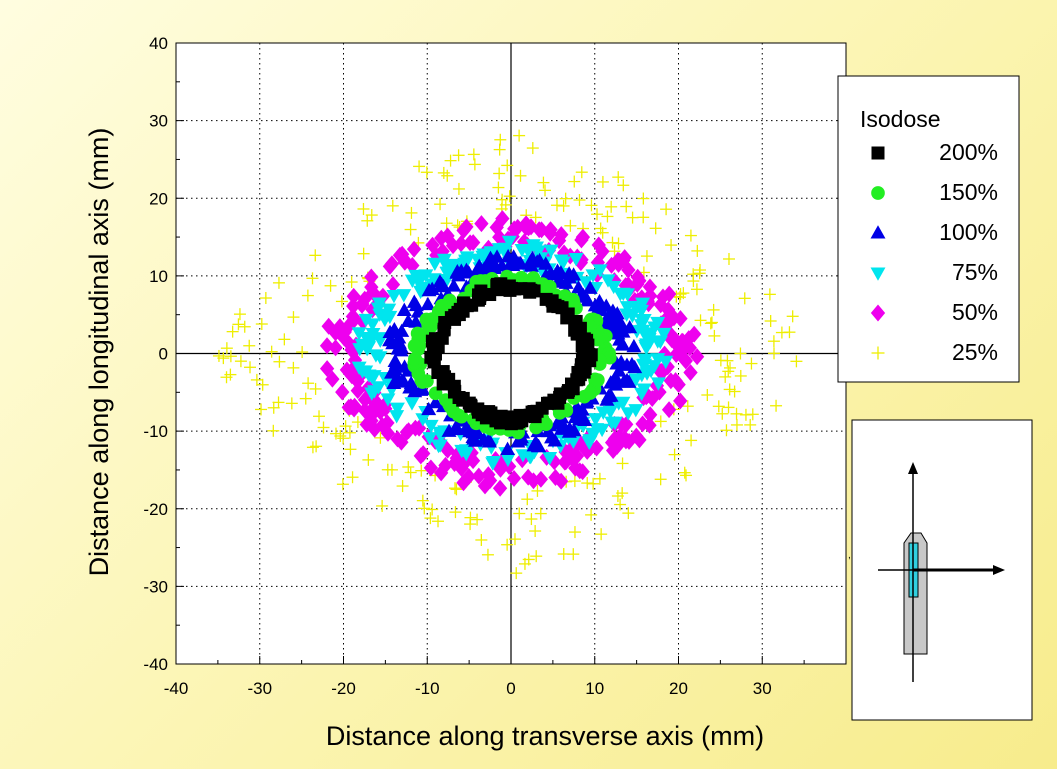  What do you see at coordinates (176, 688) in the screenshot?
I see `x-tick-label: -40` at bounding box center [176, 688].